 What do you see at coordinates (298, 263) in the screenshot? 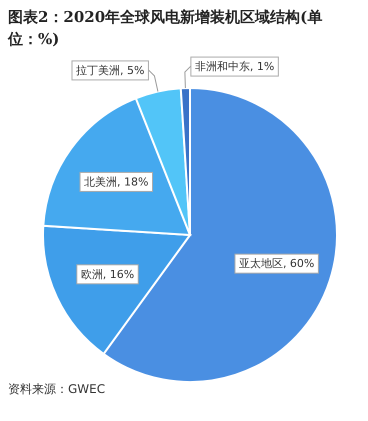
I see `data-label: , 60%` at bounding box center [298, 263].